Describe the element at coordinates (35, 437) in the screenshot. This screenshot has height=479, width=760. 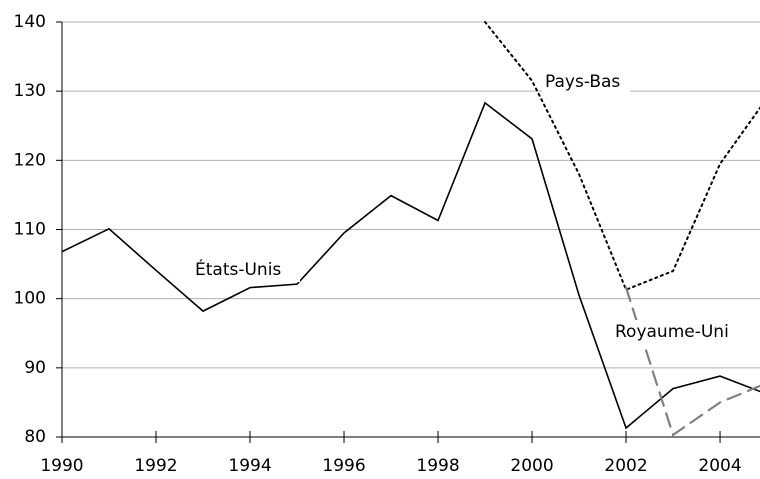
I see `y-tick-label: 80` at that location.